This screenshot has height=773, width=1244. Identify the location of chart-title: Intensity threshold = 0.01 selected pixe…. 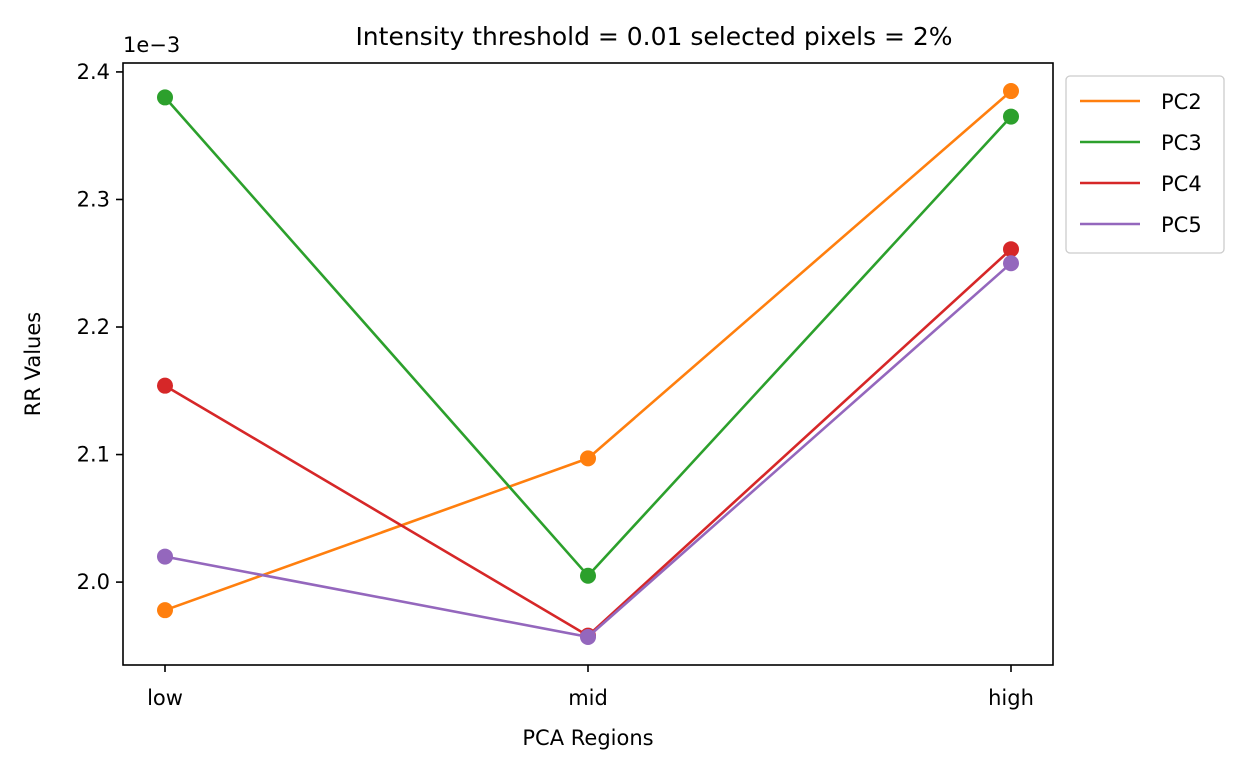
(653, 36).